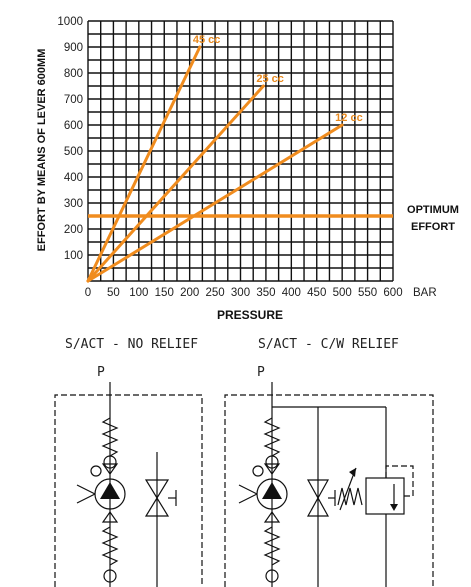 Image resolution: width=471 pixels, height=587 pixels. I want to click on x-axis-ticks: 0 50 100 150 200 250 300 350 400 450 500 550 600, so click(244, 293).